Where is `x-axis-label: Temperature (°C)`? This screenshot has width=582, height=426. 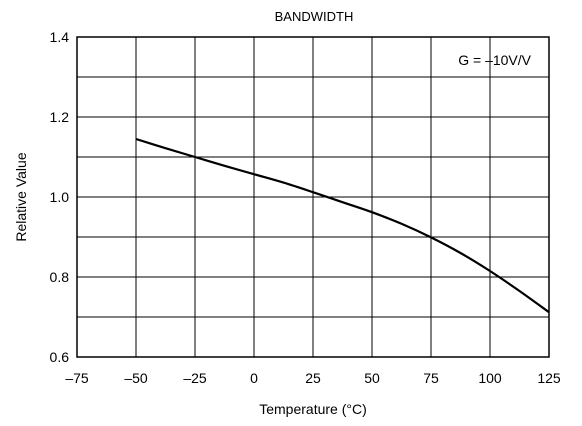
x-axis-label: Temperature (°C) is located at coordinates (313, 409).